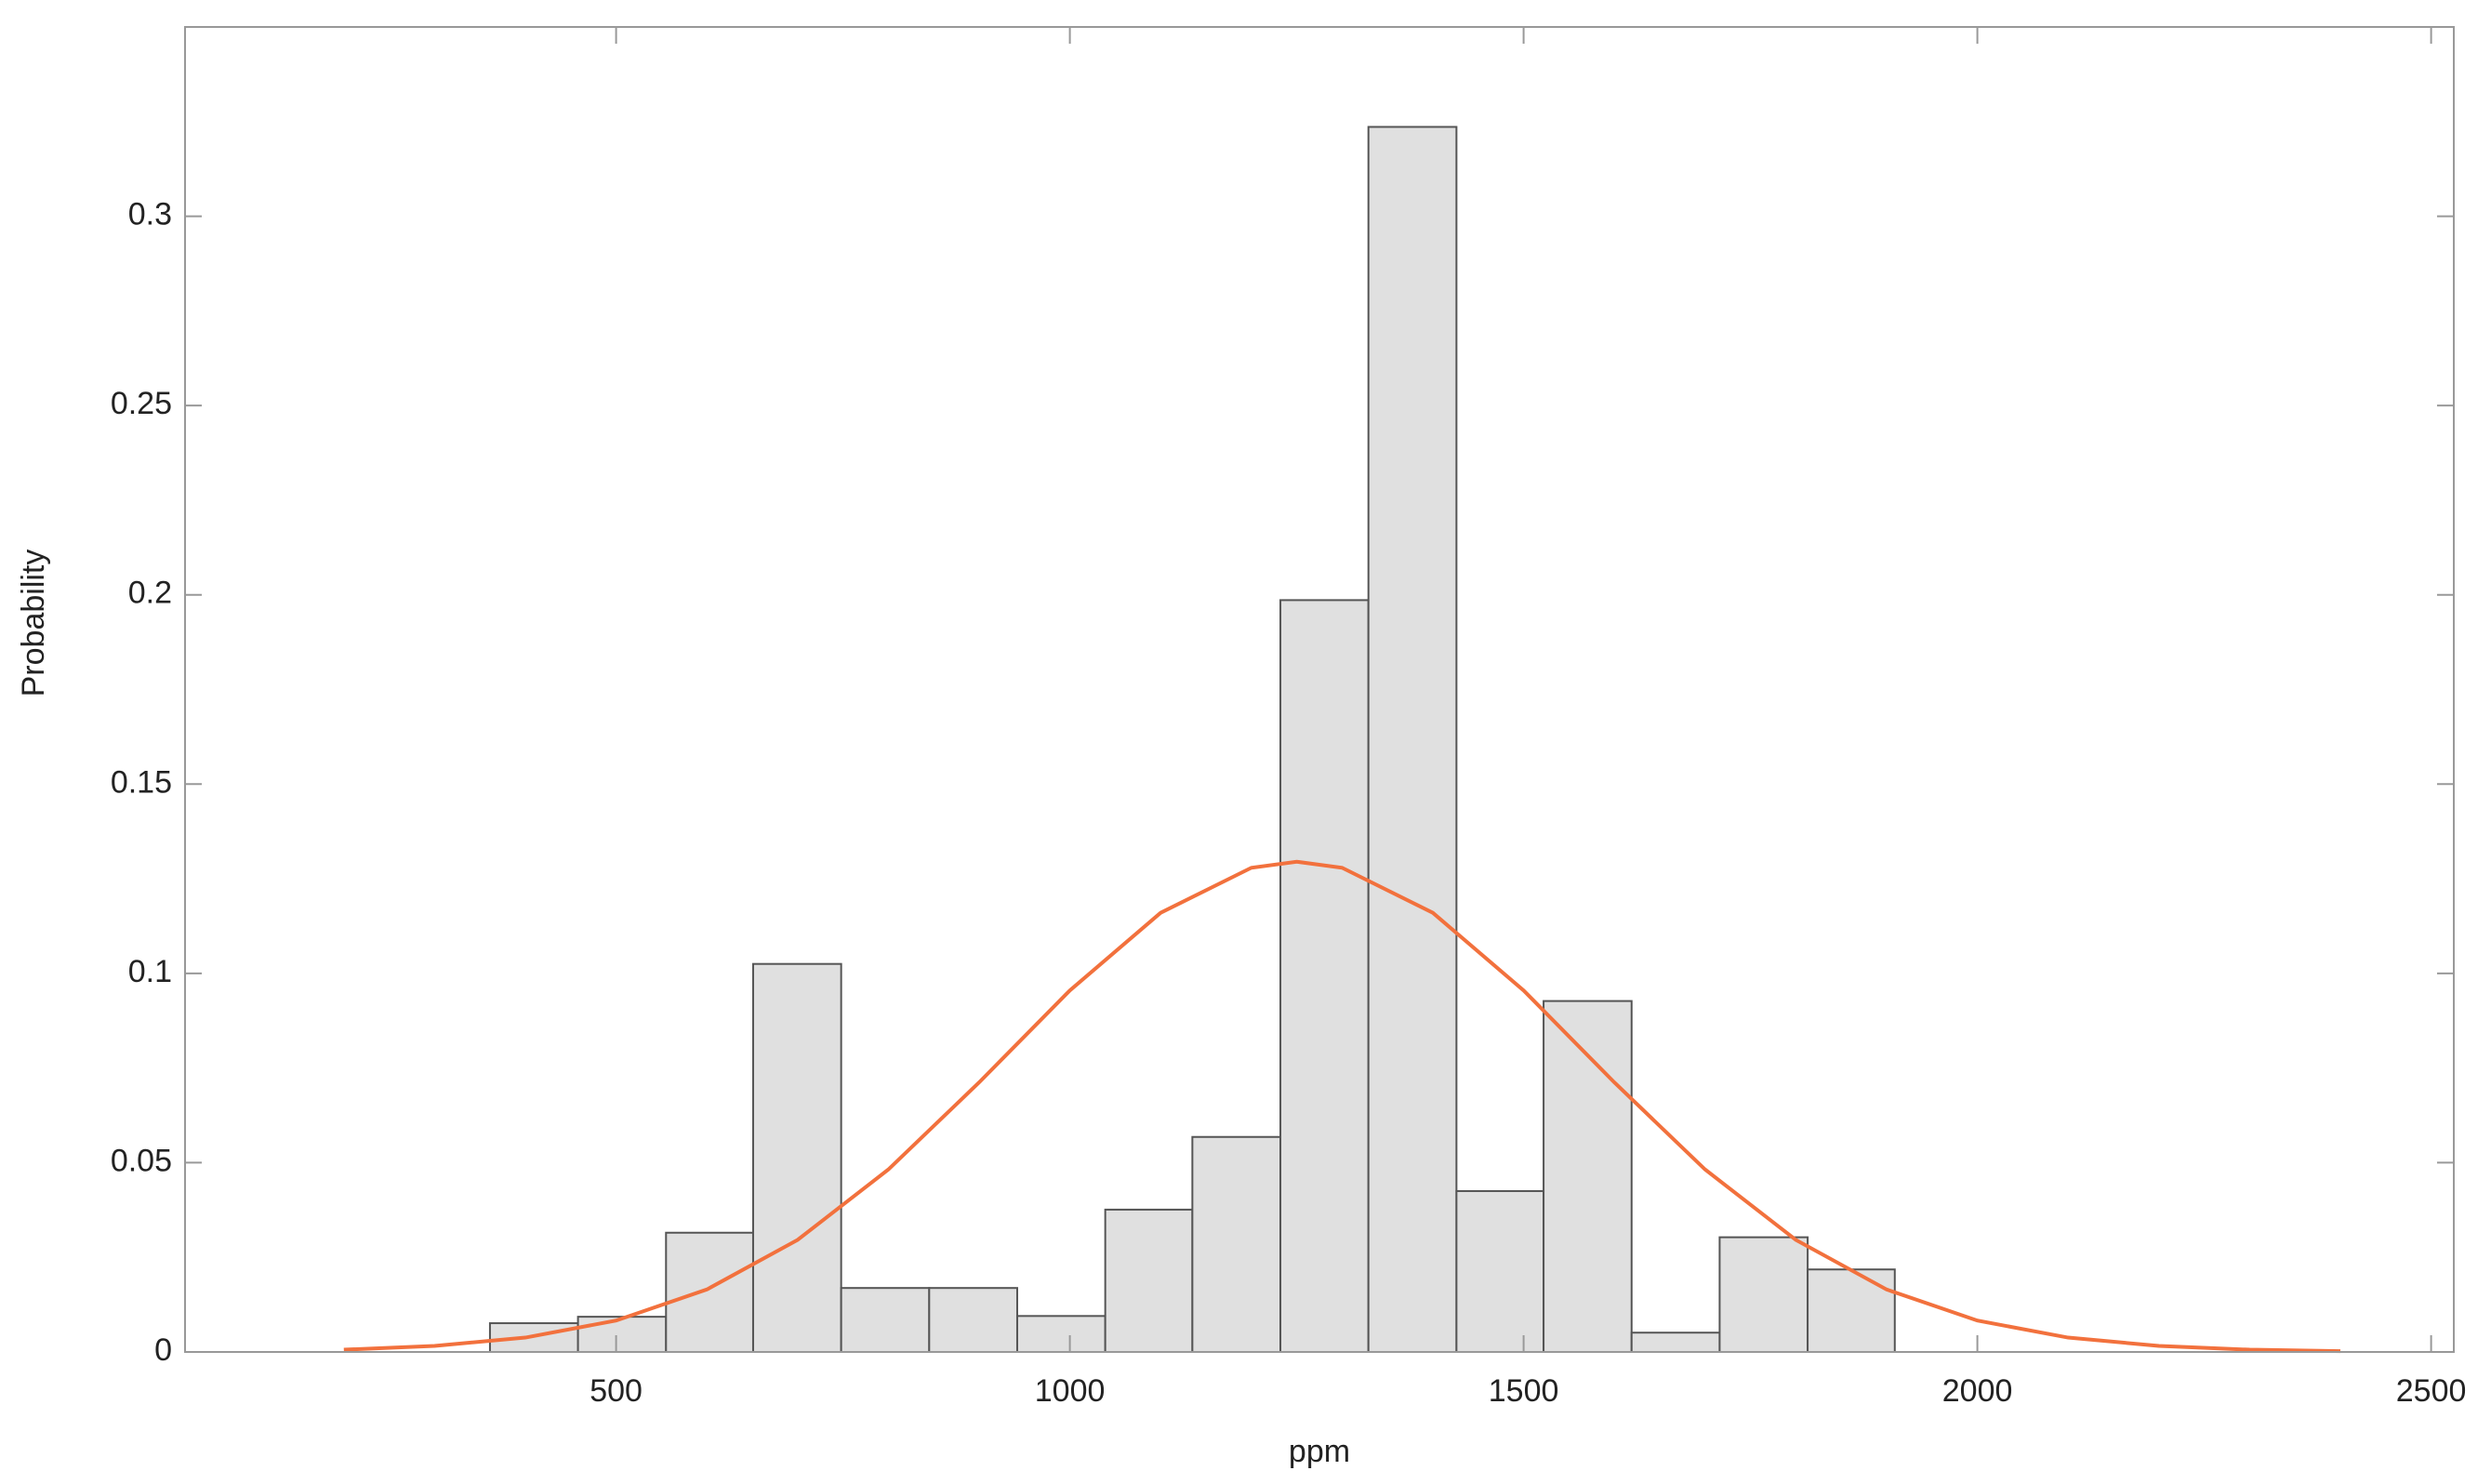  Describe the element at coordinates (150, 593) in the screenshot. I see `y-tick-label: 0.2` at that location.